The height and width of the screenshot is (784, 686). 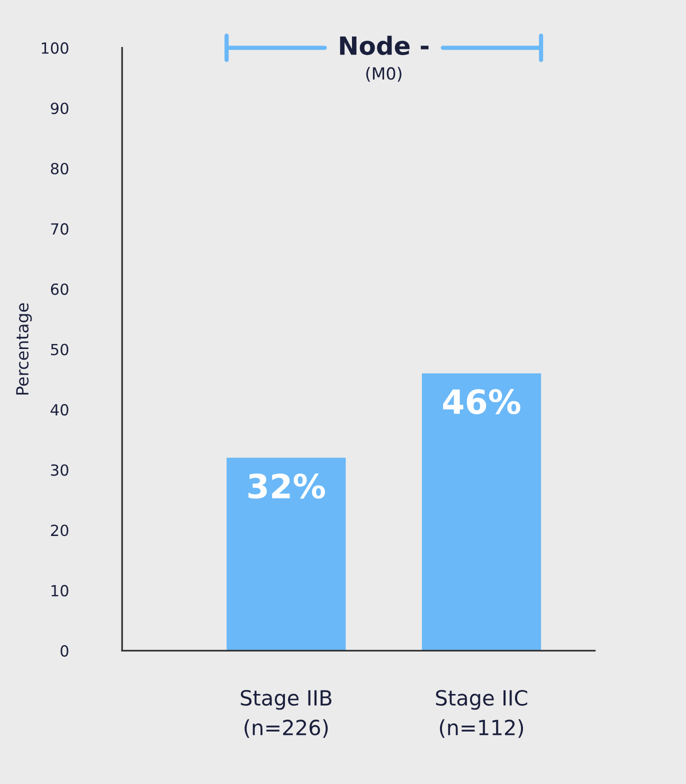 What do you see at coordinates (59, 289) in the screenshot?
I see `y-tick-label: 60` at bounding box center [59, 289].